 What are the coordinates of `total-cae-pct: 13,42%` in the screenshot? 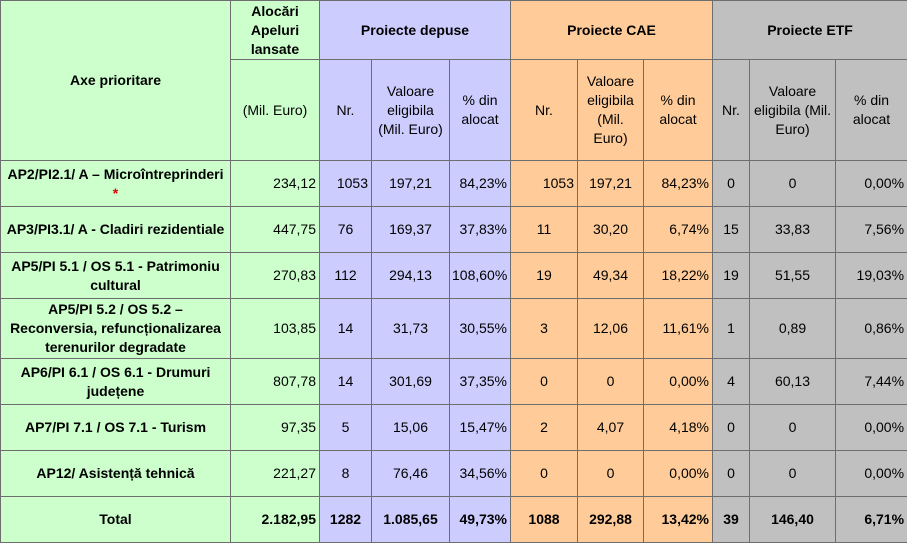 It's located at (678, 519).